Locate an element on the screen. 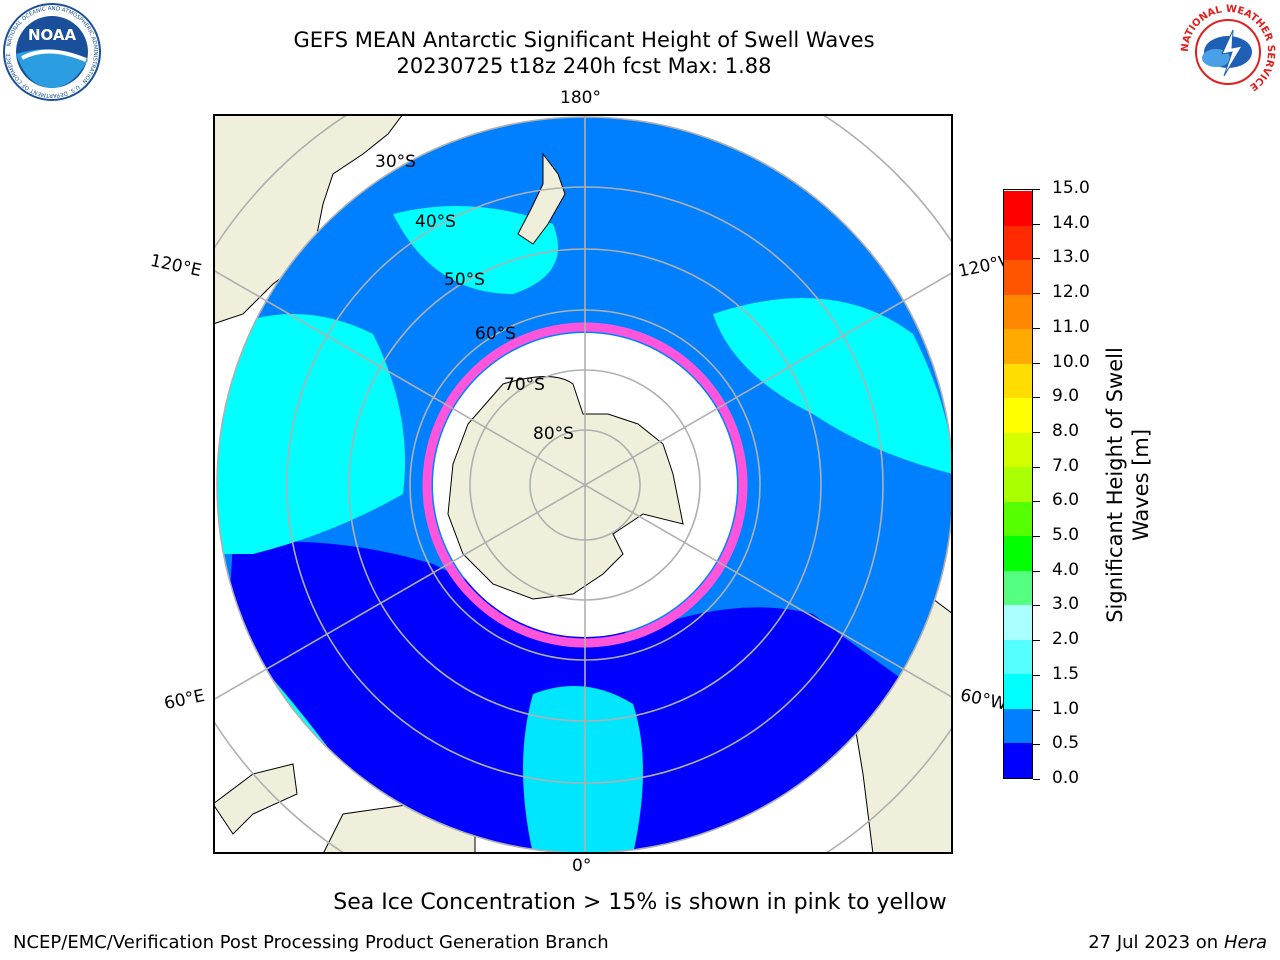  colorbar is located at coordinates (1018, 484).